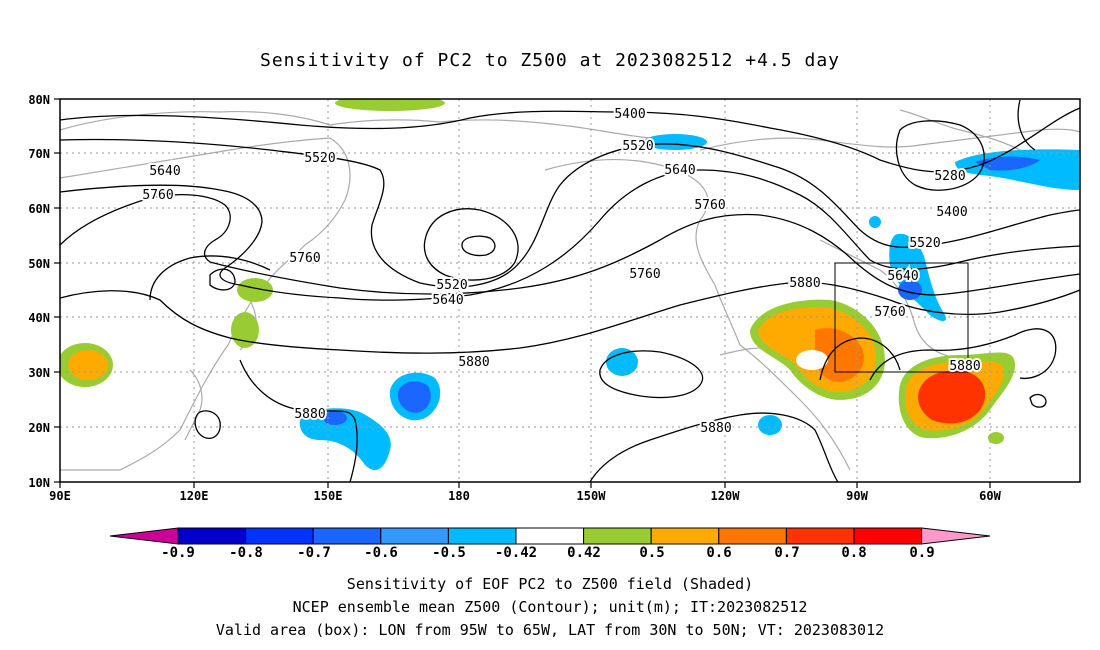  I want to click on contour-5880-closed, so click(651, 374).